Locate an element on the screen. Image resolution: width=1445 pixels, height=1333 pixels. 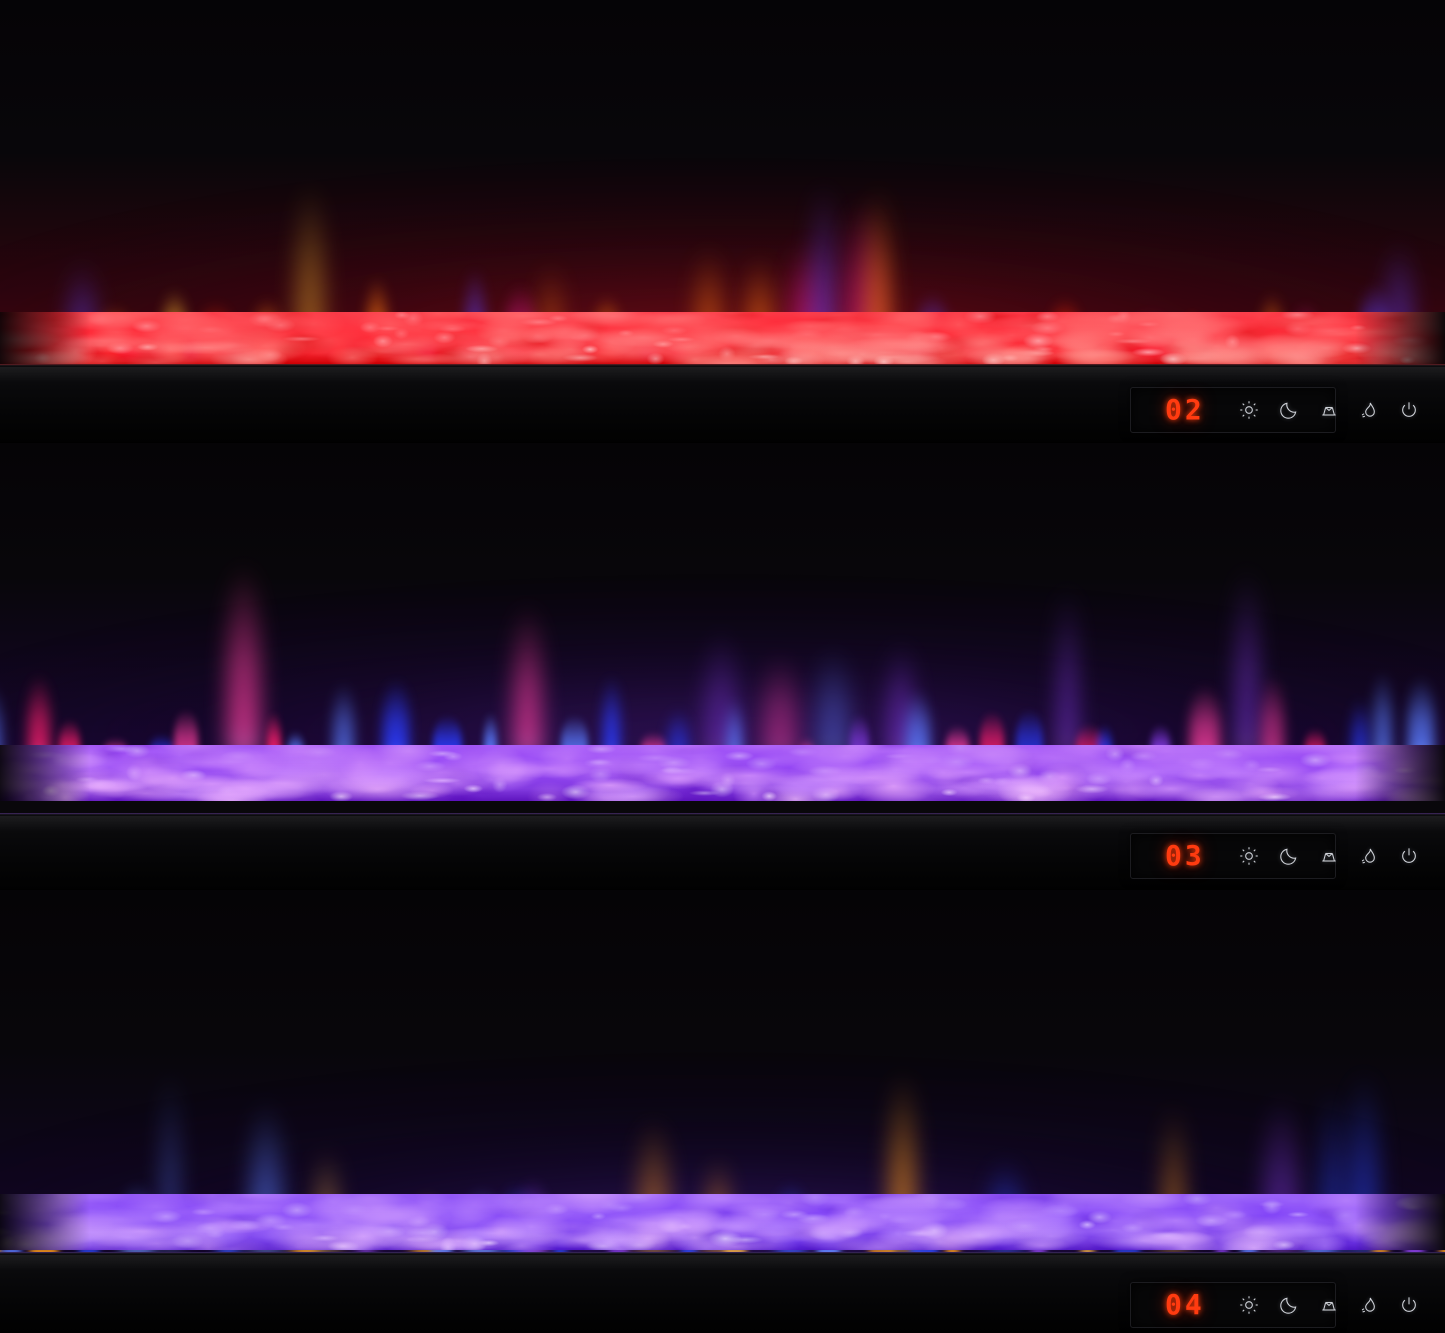
led-mode-display-2: 03 is located at coordinates (1185, 855).